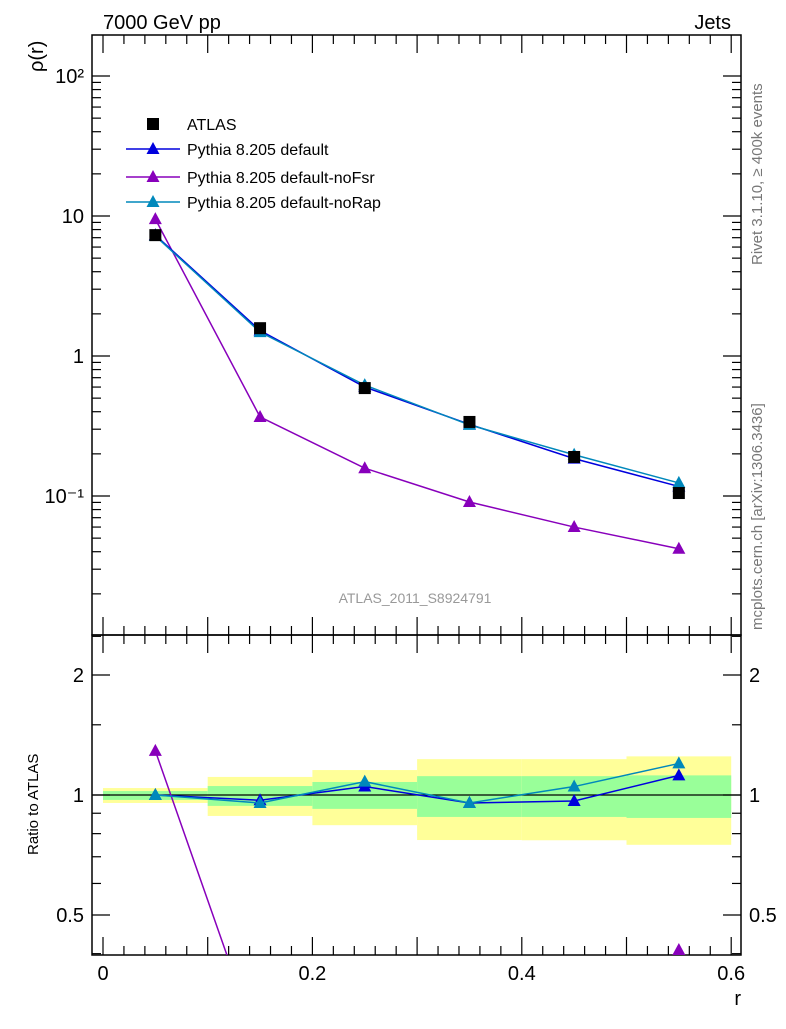  What do you see at coordinates (679, 481) in the screenshot?
I see `data-point-noRap` at bounding box center [679, 481].